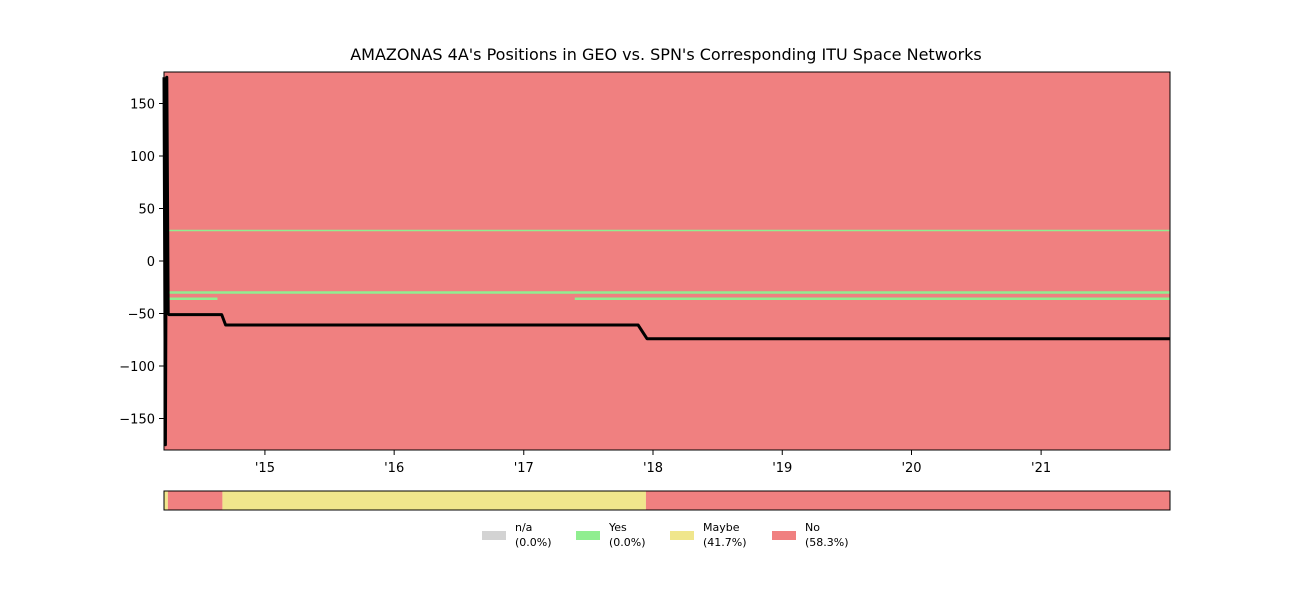 The height and width of the screenshot is (600, 1300). Describe the element at coordinates (137, 420) in the screenshot. I see `y-tick-label: −150` at that location.